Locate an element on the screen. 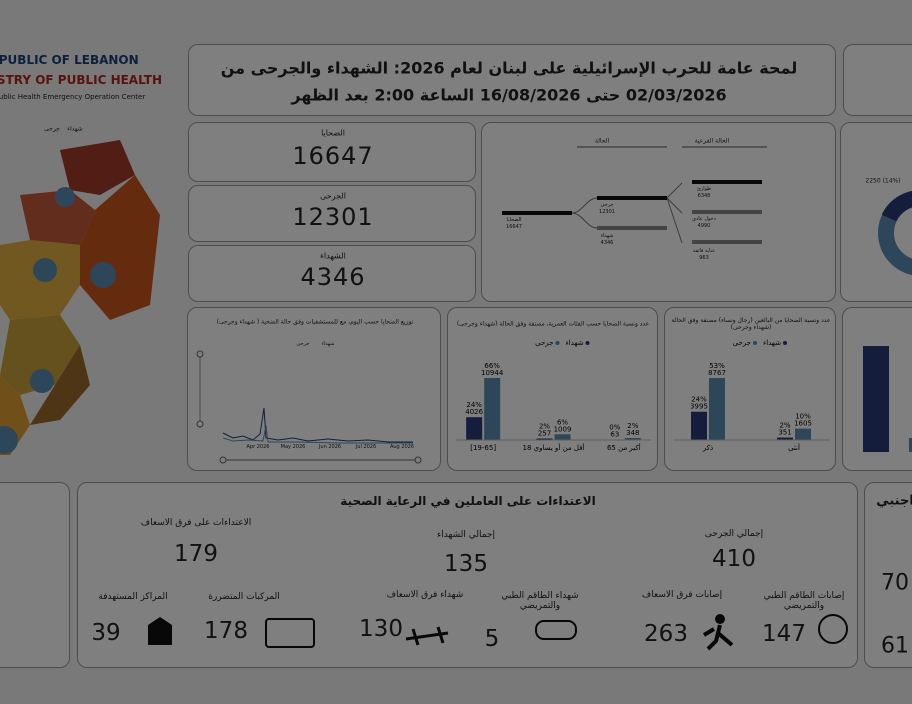 This screenshot has width=912, height=704. percent-label: 53% is located at coordinates (717, 366).